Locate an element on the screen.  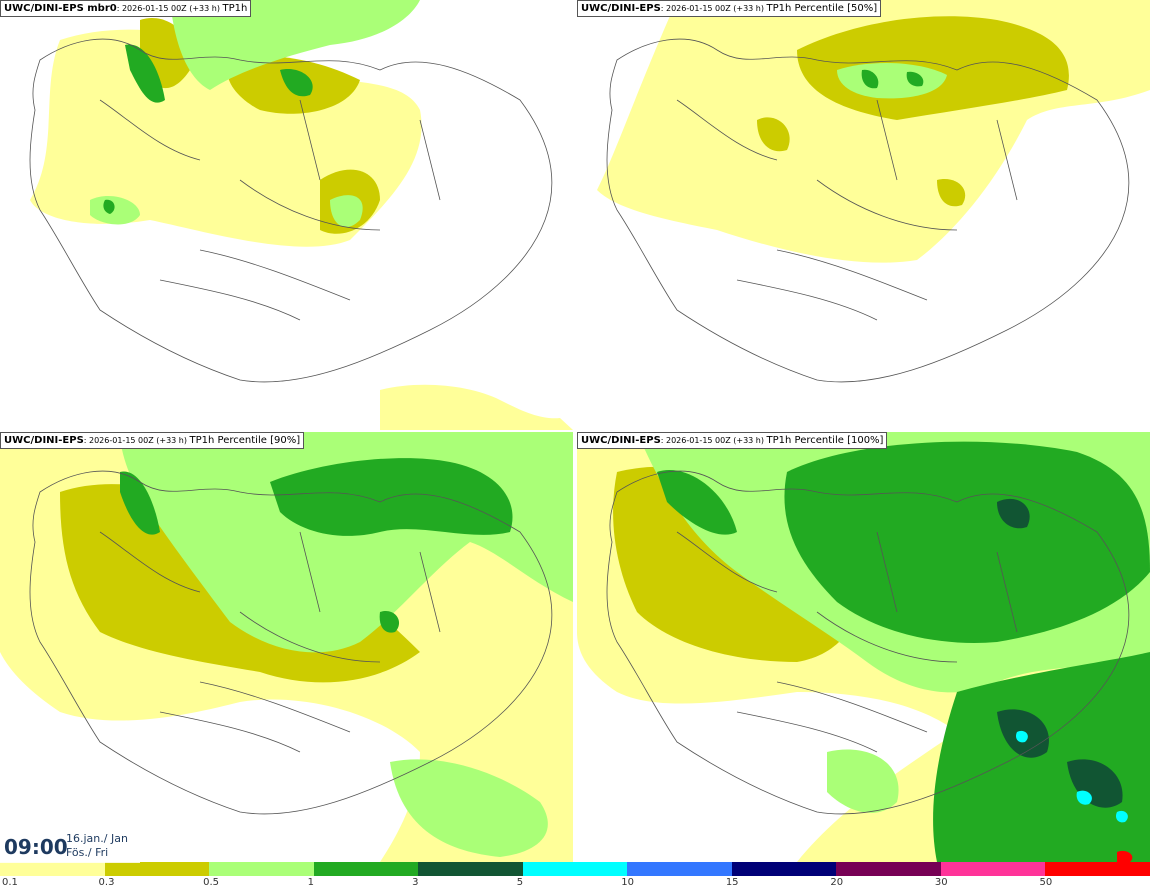
color-legend: 0.1 0.3 0.5 1 3 5 10 15 20 30 50 is located at coordinates (575, 876).